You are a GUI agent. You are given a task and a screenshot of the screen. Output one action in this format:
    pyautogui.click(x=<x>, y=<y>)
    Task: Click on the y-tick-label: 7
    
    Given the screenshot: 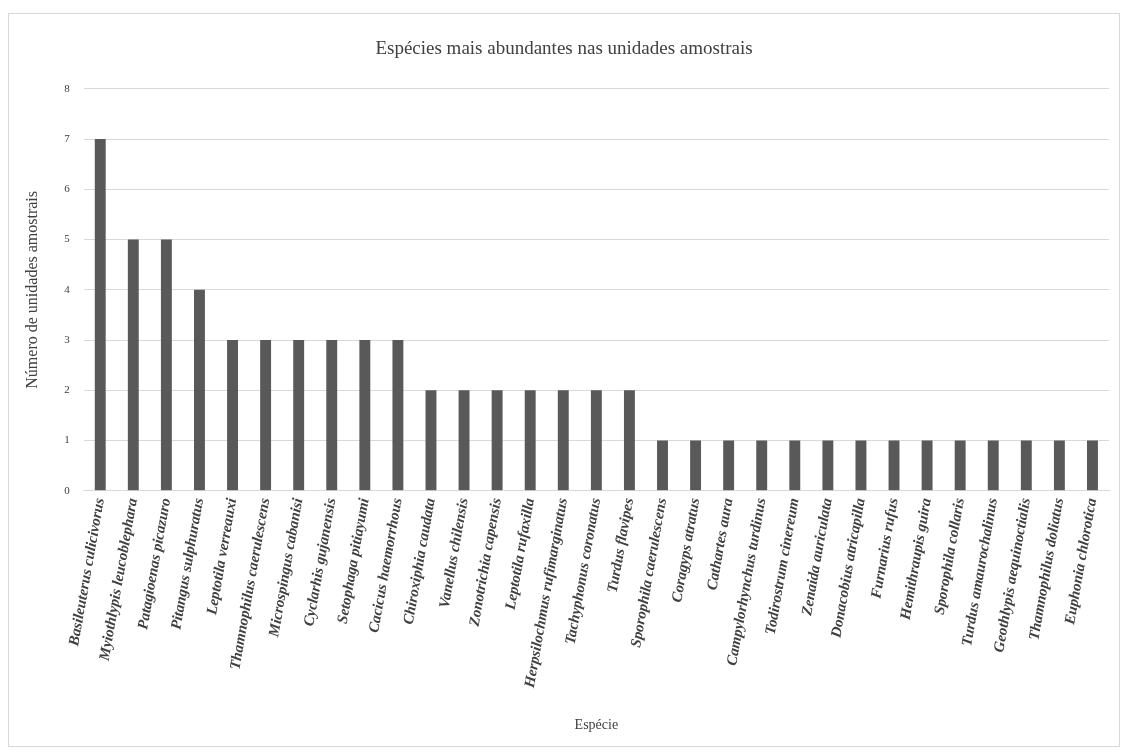 What is the action you would take?
    pyautogui.click(x=67, y=137)
    